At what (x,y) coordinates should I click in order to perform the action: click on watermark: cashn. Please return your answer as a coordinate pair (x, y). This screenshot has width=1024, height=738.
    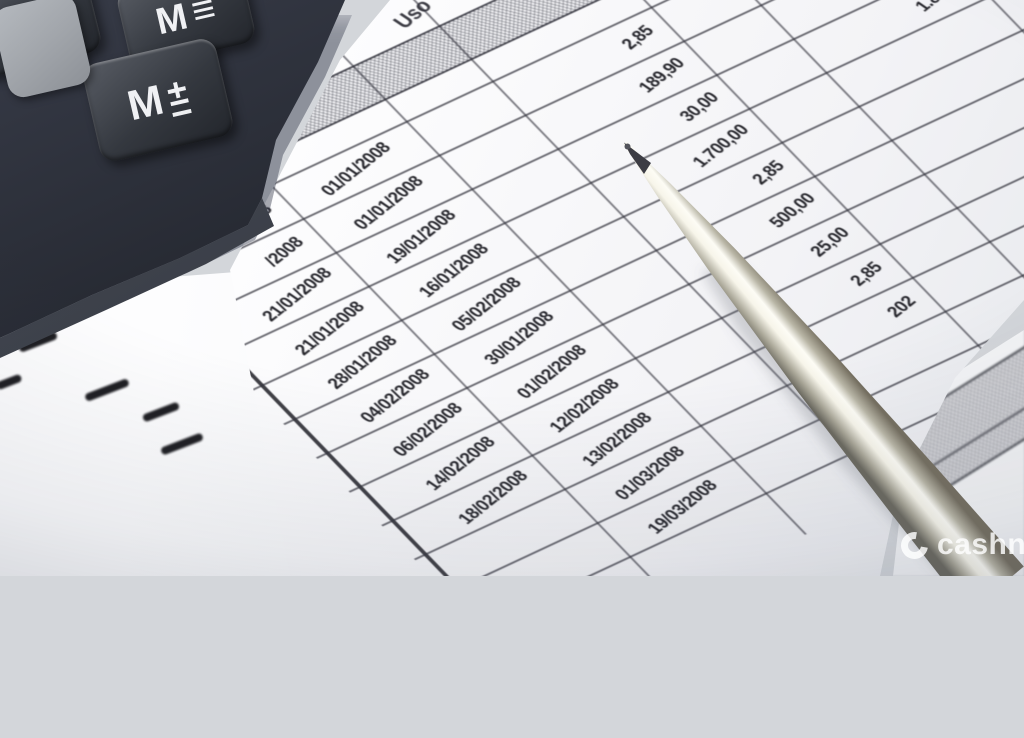
    Looking at the image, I should click on (962, 545).